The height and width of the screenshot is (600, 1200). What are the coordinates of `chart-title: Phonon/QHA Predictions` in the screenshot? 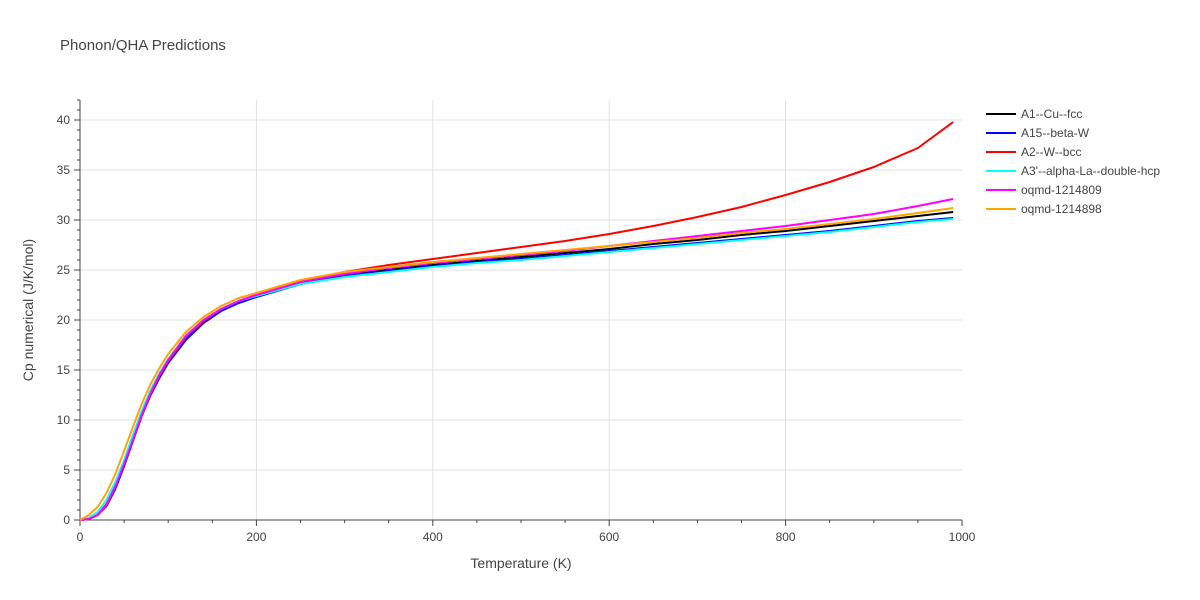 It's located at (143, 45).